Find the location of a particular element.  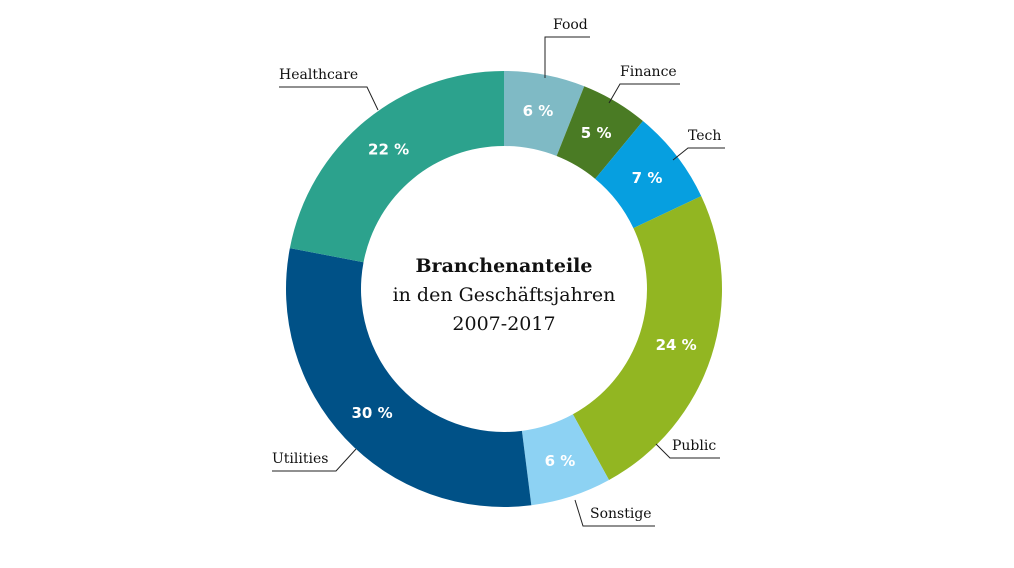

chart-title: Branchenanteile is located at coordinates (504, 266).